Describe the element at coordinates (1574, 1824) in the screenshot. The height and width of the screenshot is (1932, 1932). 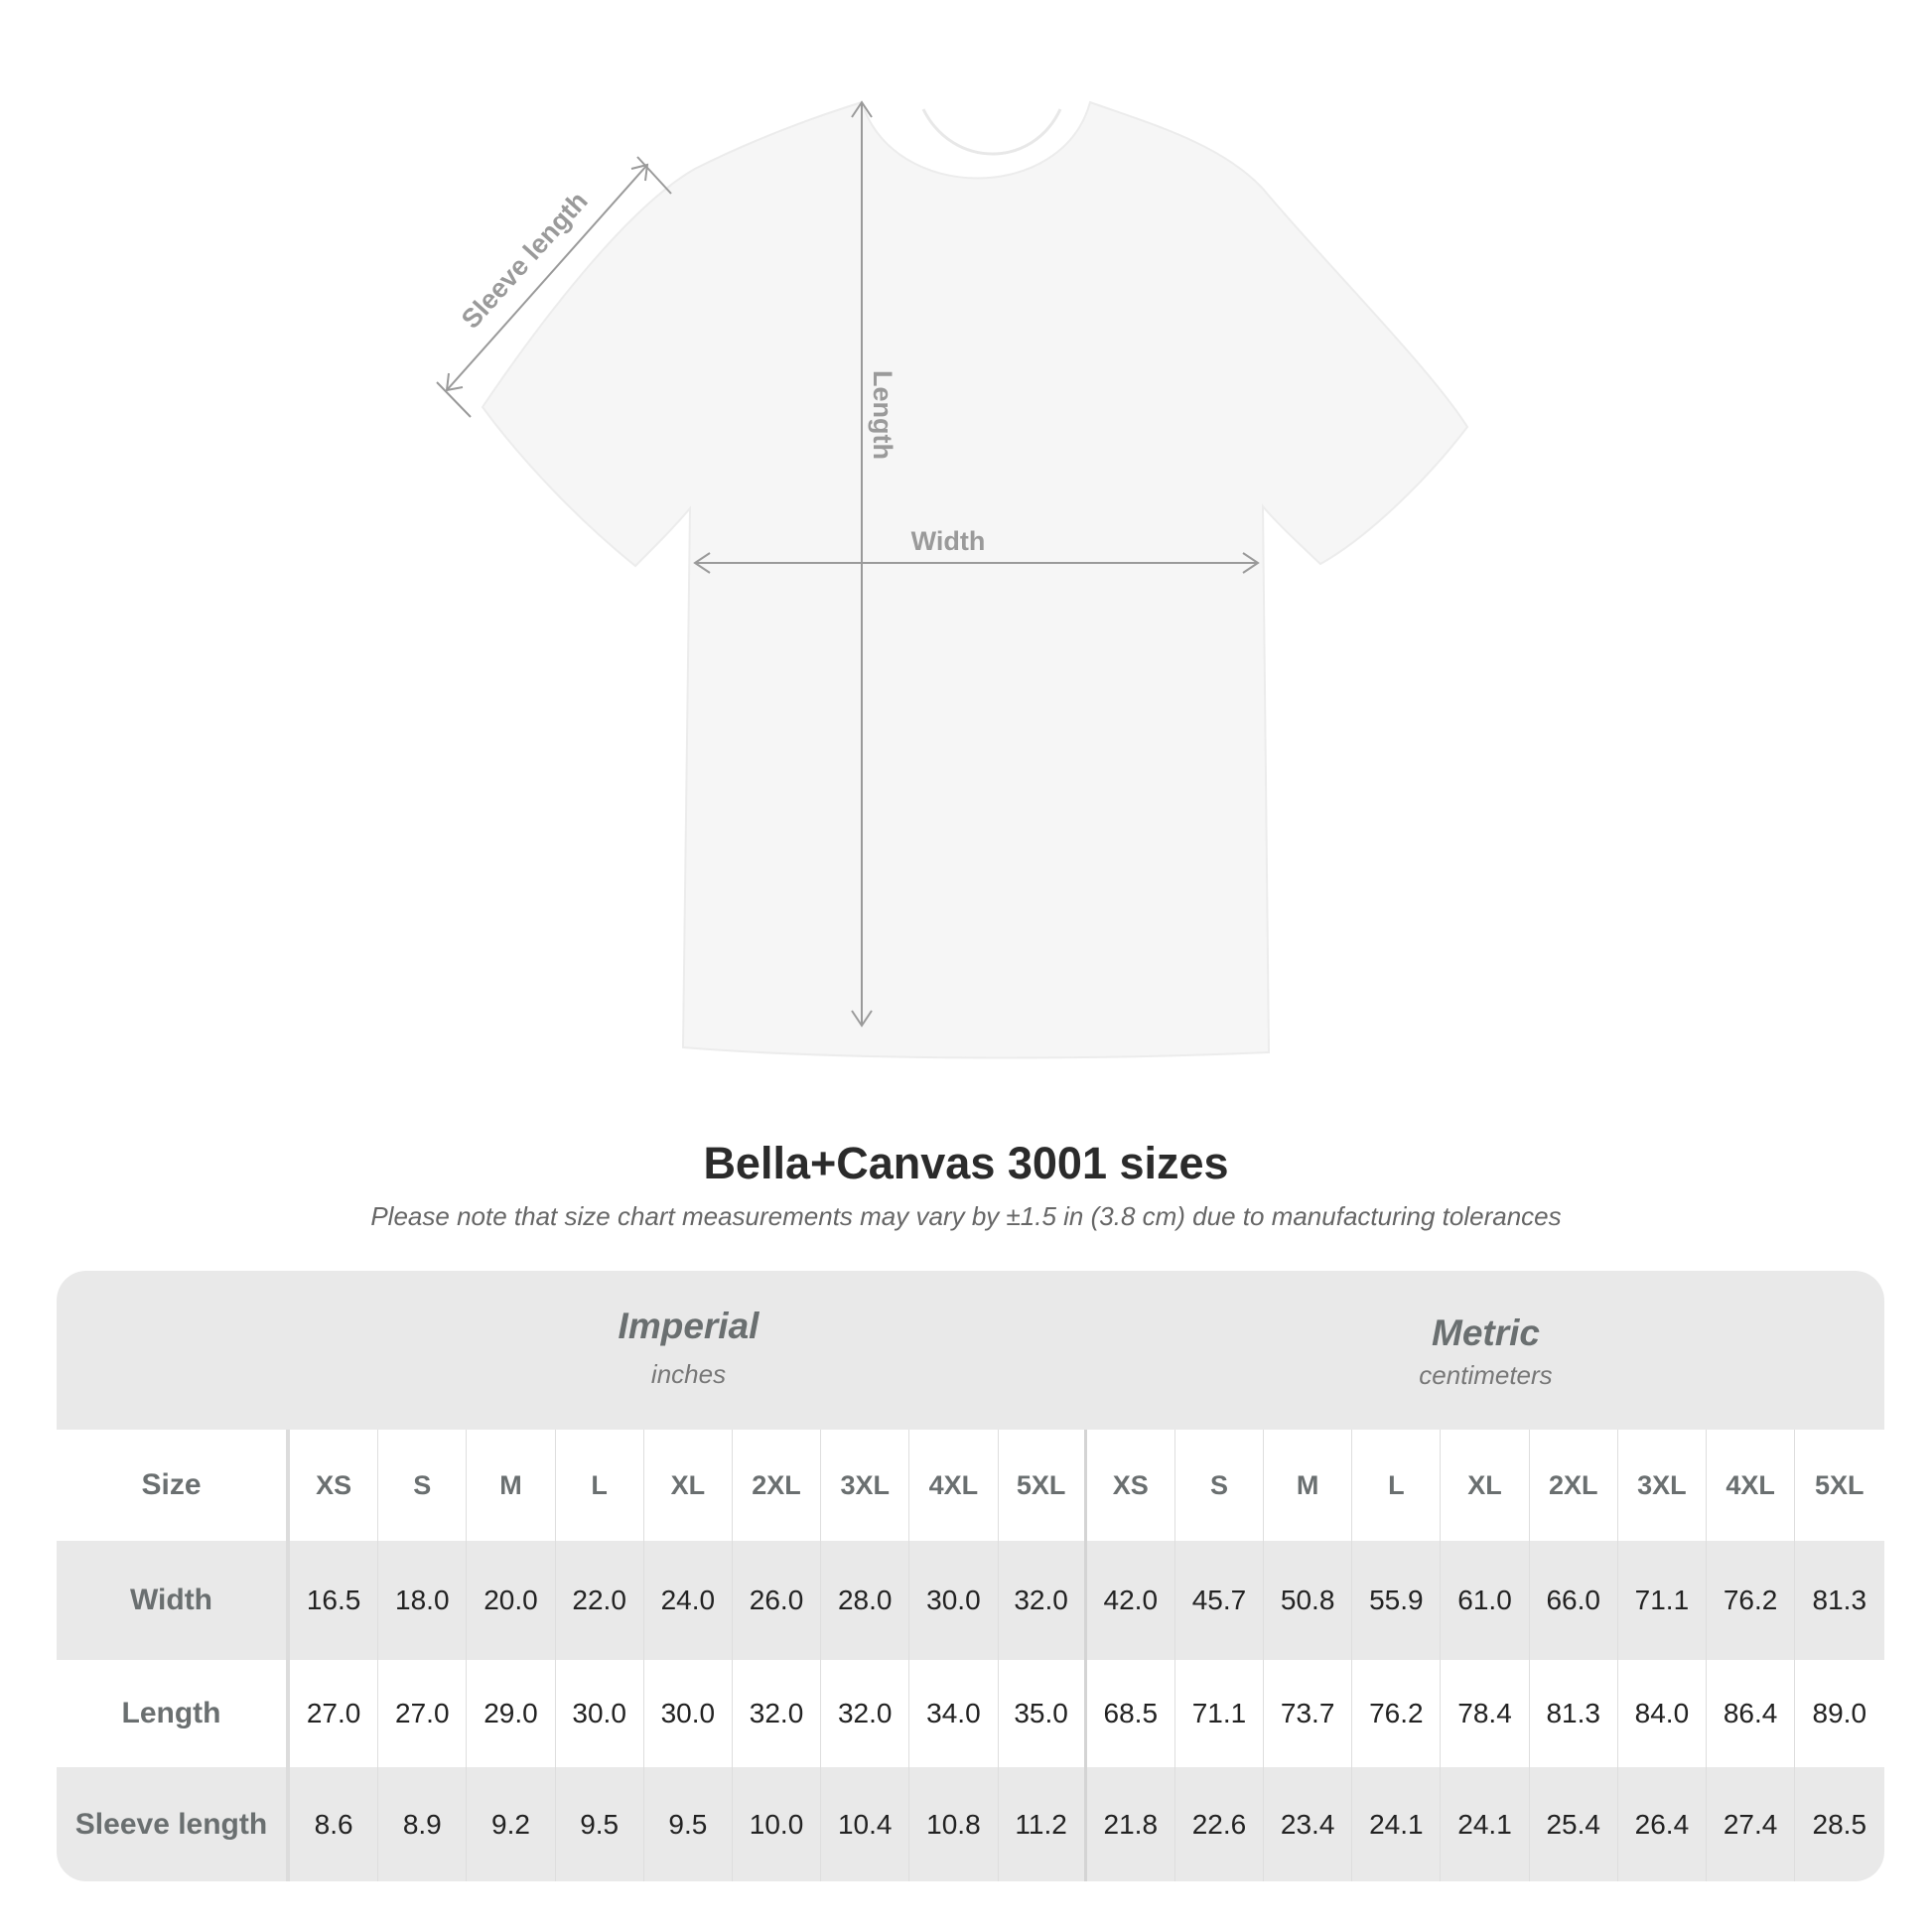
I see `table-cell-metric: 25.4` at that location.